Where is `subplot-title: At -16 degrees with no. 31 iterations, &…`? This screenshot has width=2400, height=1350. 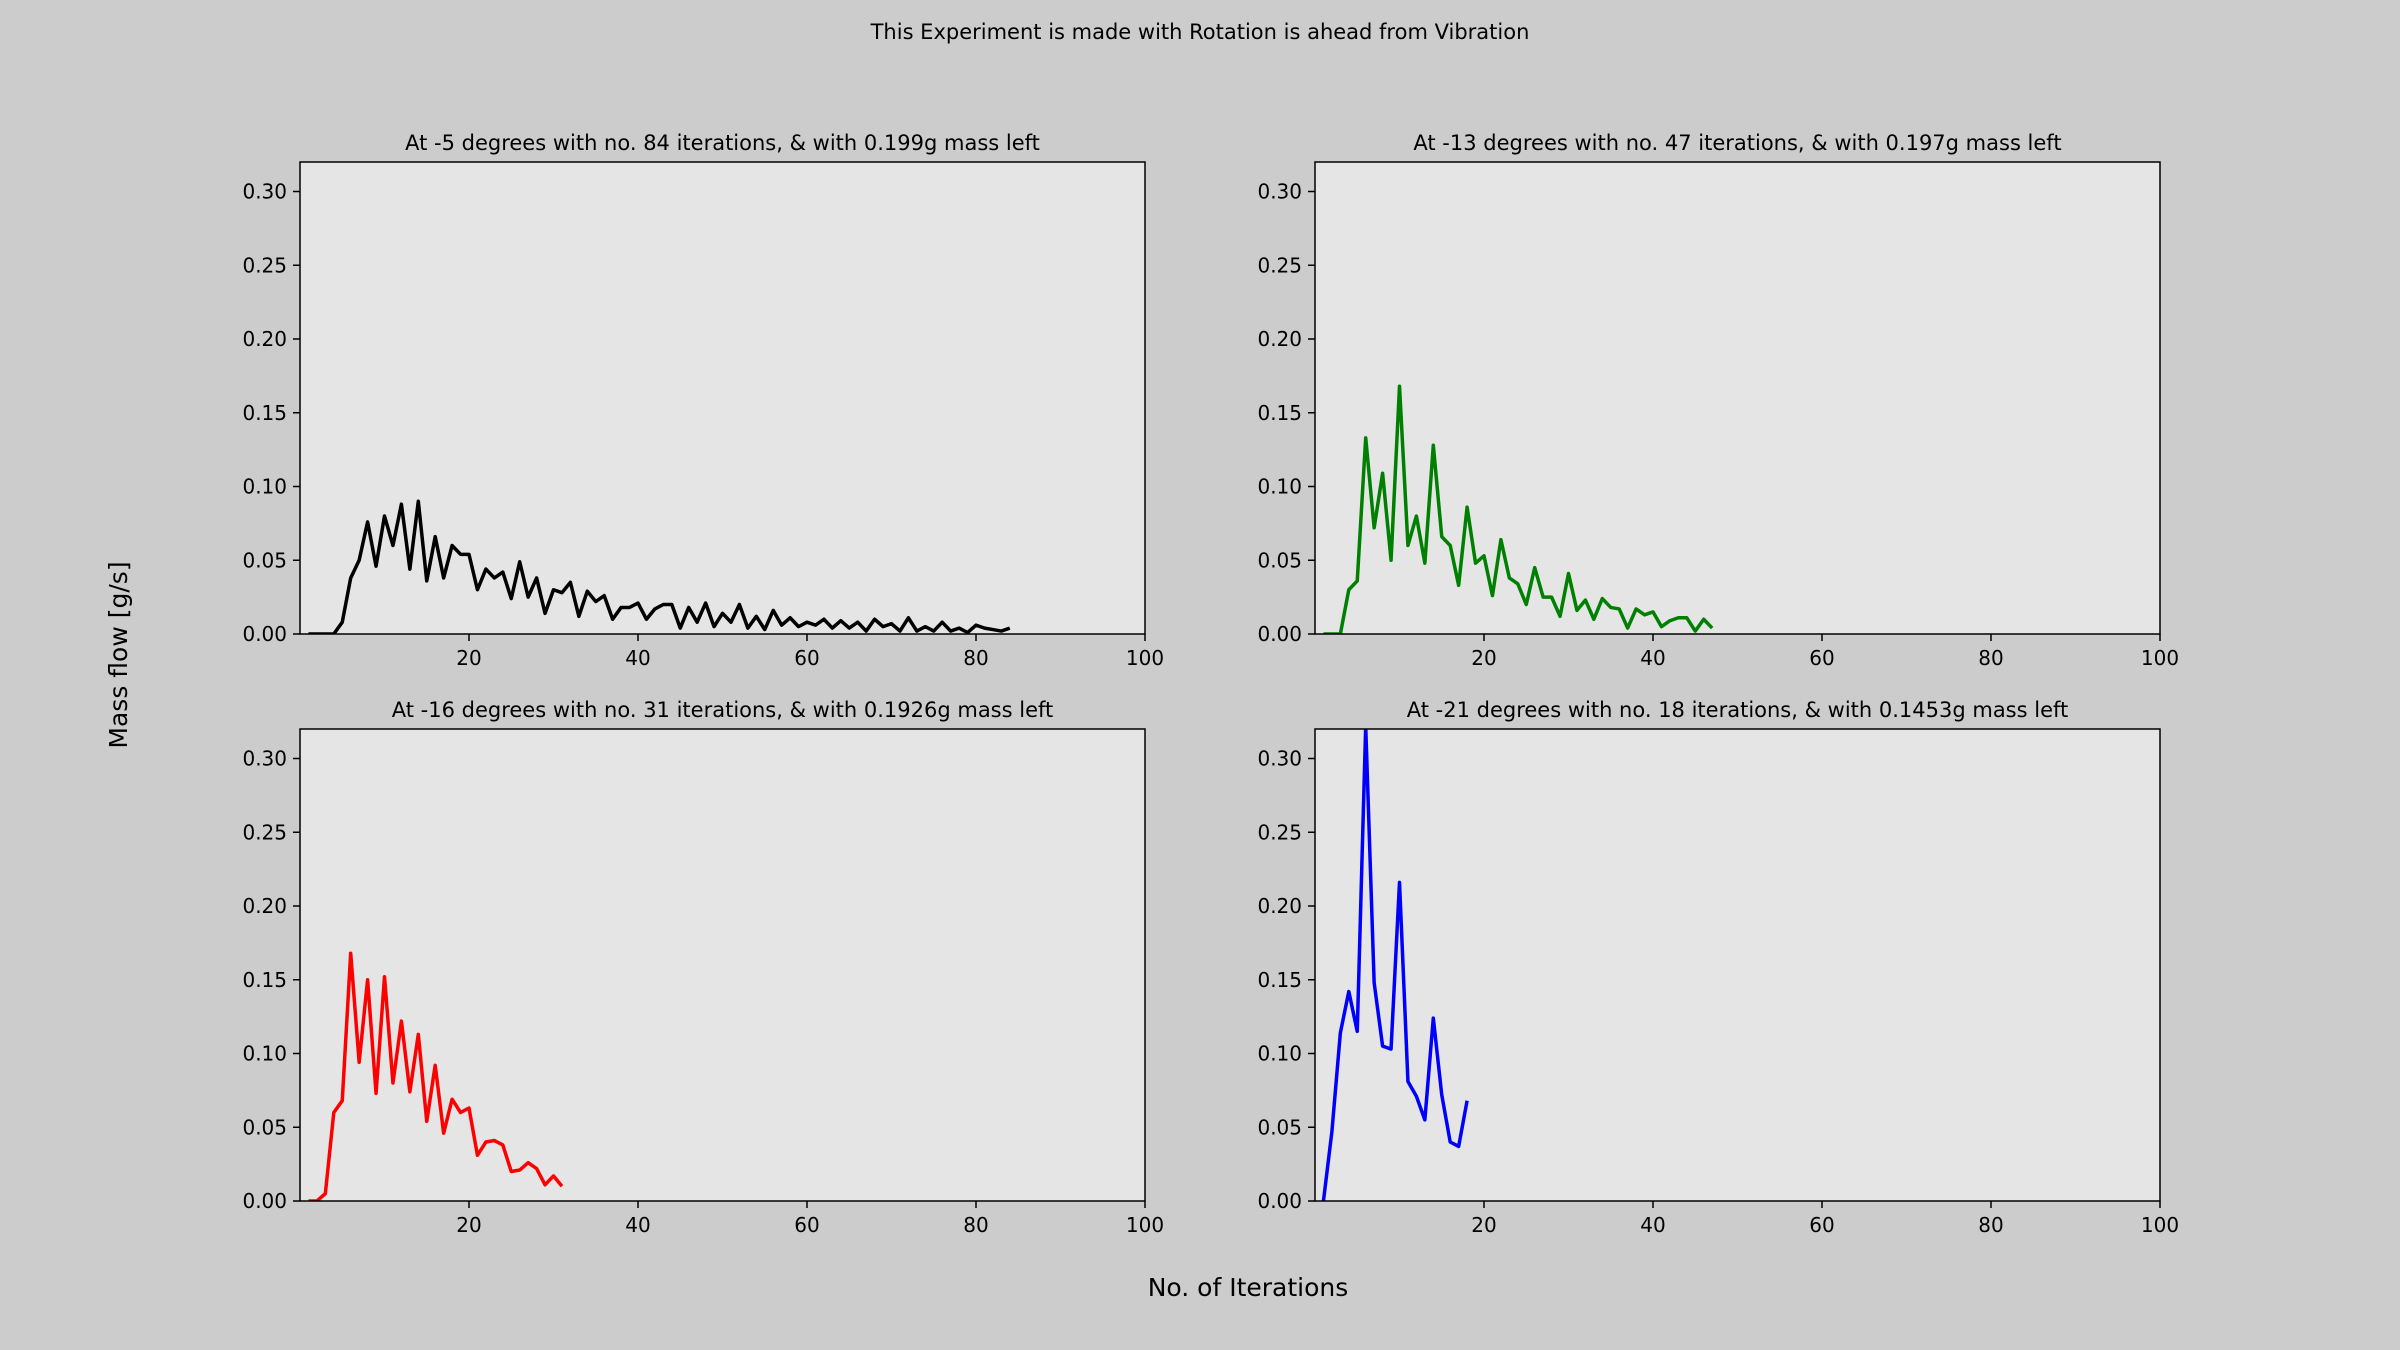
subplot-title: At -16 degrees with no. 31 iterations, &… is located at coordinates (723, 710).